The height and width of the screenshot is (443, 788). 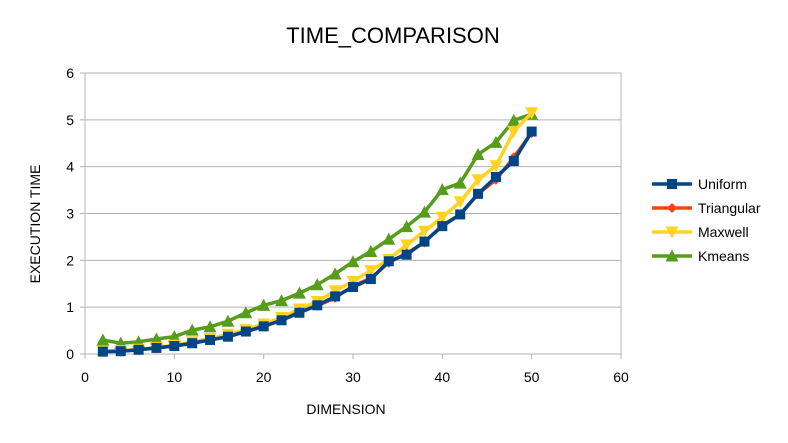 I want to click on y-tick-label: 6, so click(x=70, y=73).